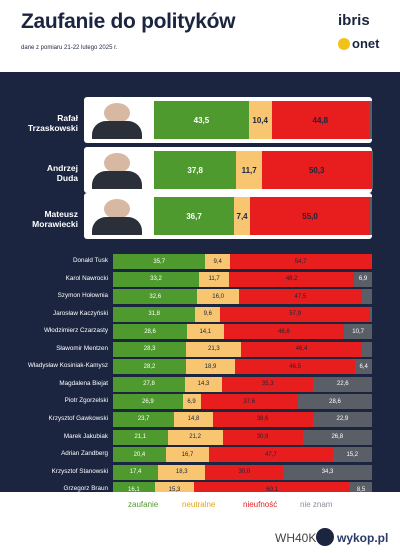 Image resolution: width=400 pixels, height=553 pixels. I want to click on politician-bar-nieufnosc: 30,0, so click(244, 472).